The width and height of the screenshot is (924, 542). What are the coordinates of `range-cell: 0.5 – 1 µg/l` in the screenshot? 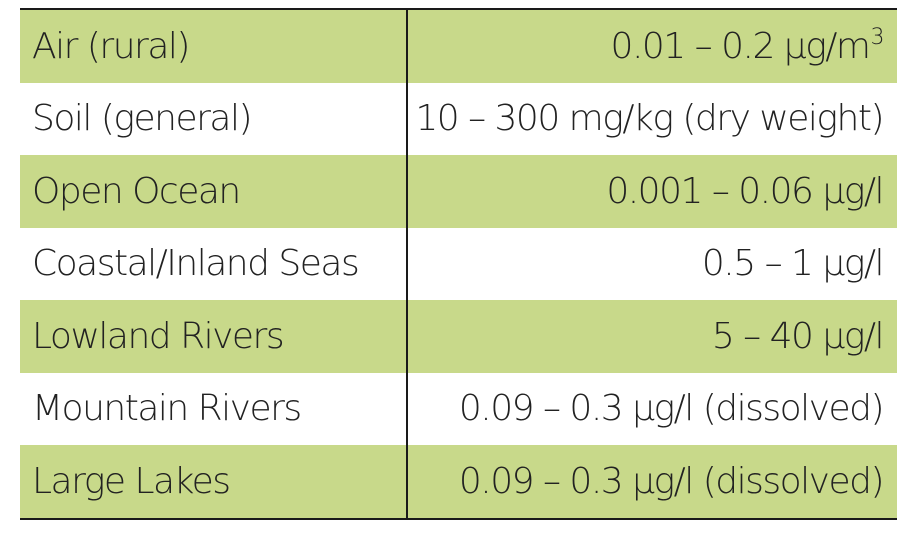 It's located at (652, 264).